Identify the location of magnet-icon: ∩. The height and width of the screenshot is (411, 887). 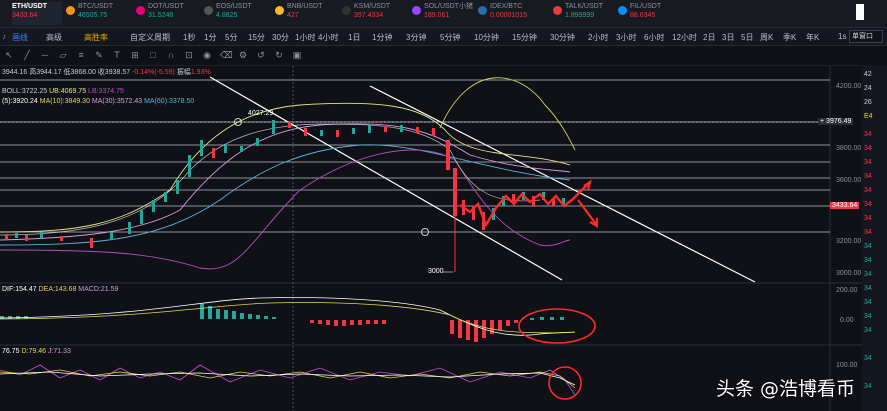
(171, 55).